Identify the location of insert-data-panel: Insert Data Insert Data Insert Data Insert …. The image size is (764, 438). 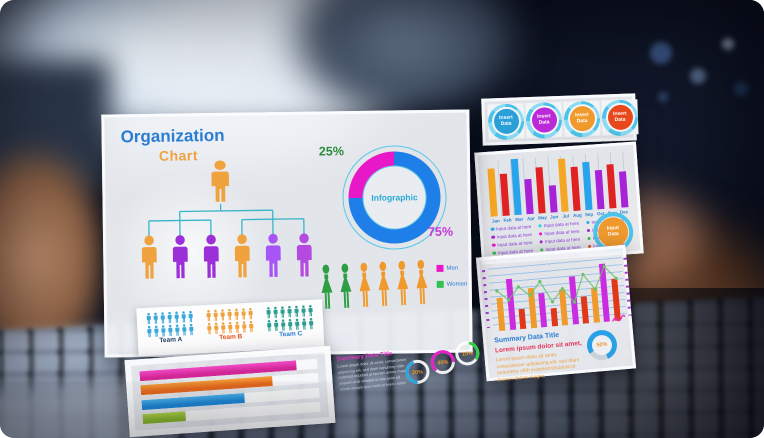
(560, 119).